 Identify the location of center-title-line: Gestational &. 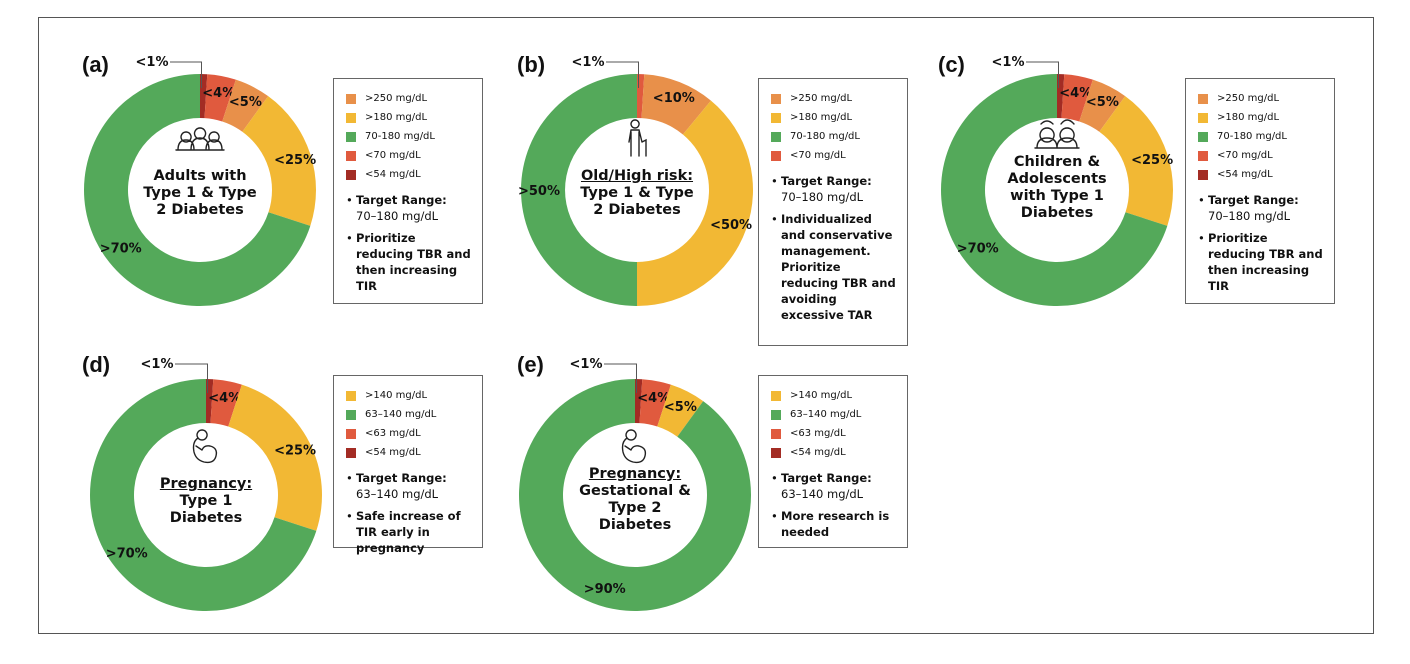
(635, 491).